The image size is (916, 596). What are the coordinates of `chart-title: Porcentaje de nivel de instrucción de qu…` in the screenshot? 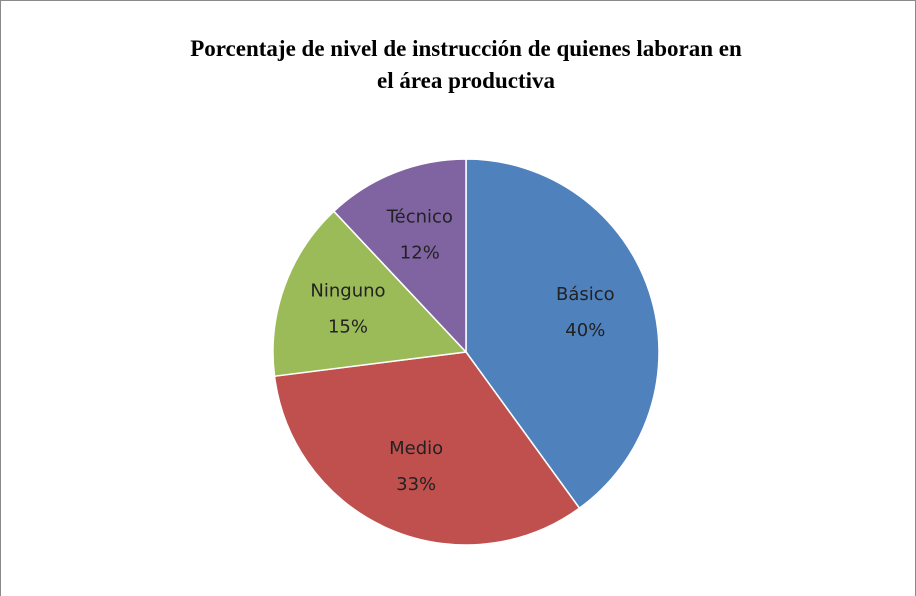 It's located at (466, 48).